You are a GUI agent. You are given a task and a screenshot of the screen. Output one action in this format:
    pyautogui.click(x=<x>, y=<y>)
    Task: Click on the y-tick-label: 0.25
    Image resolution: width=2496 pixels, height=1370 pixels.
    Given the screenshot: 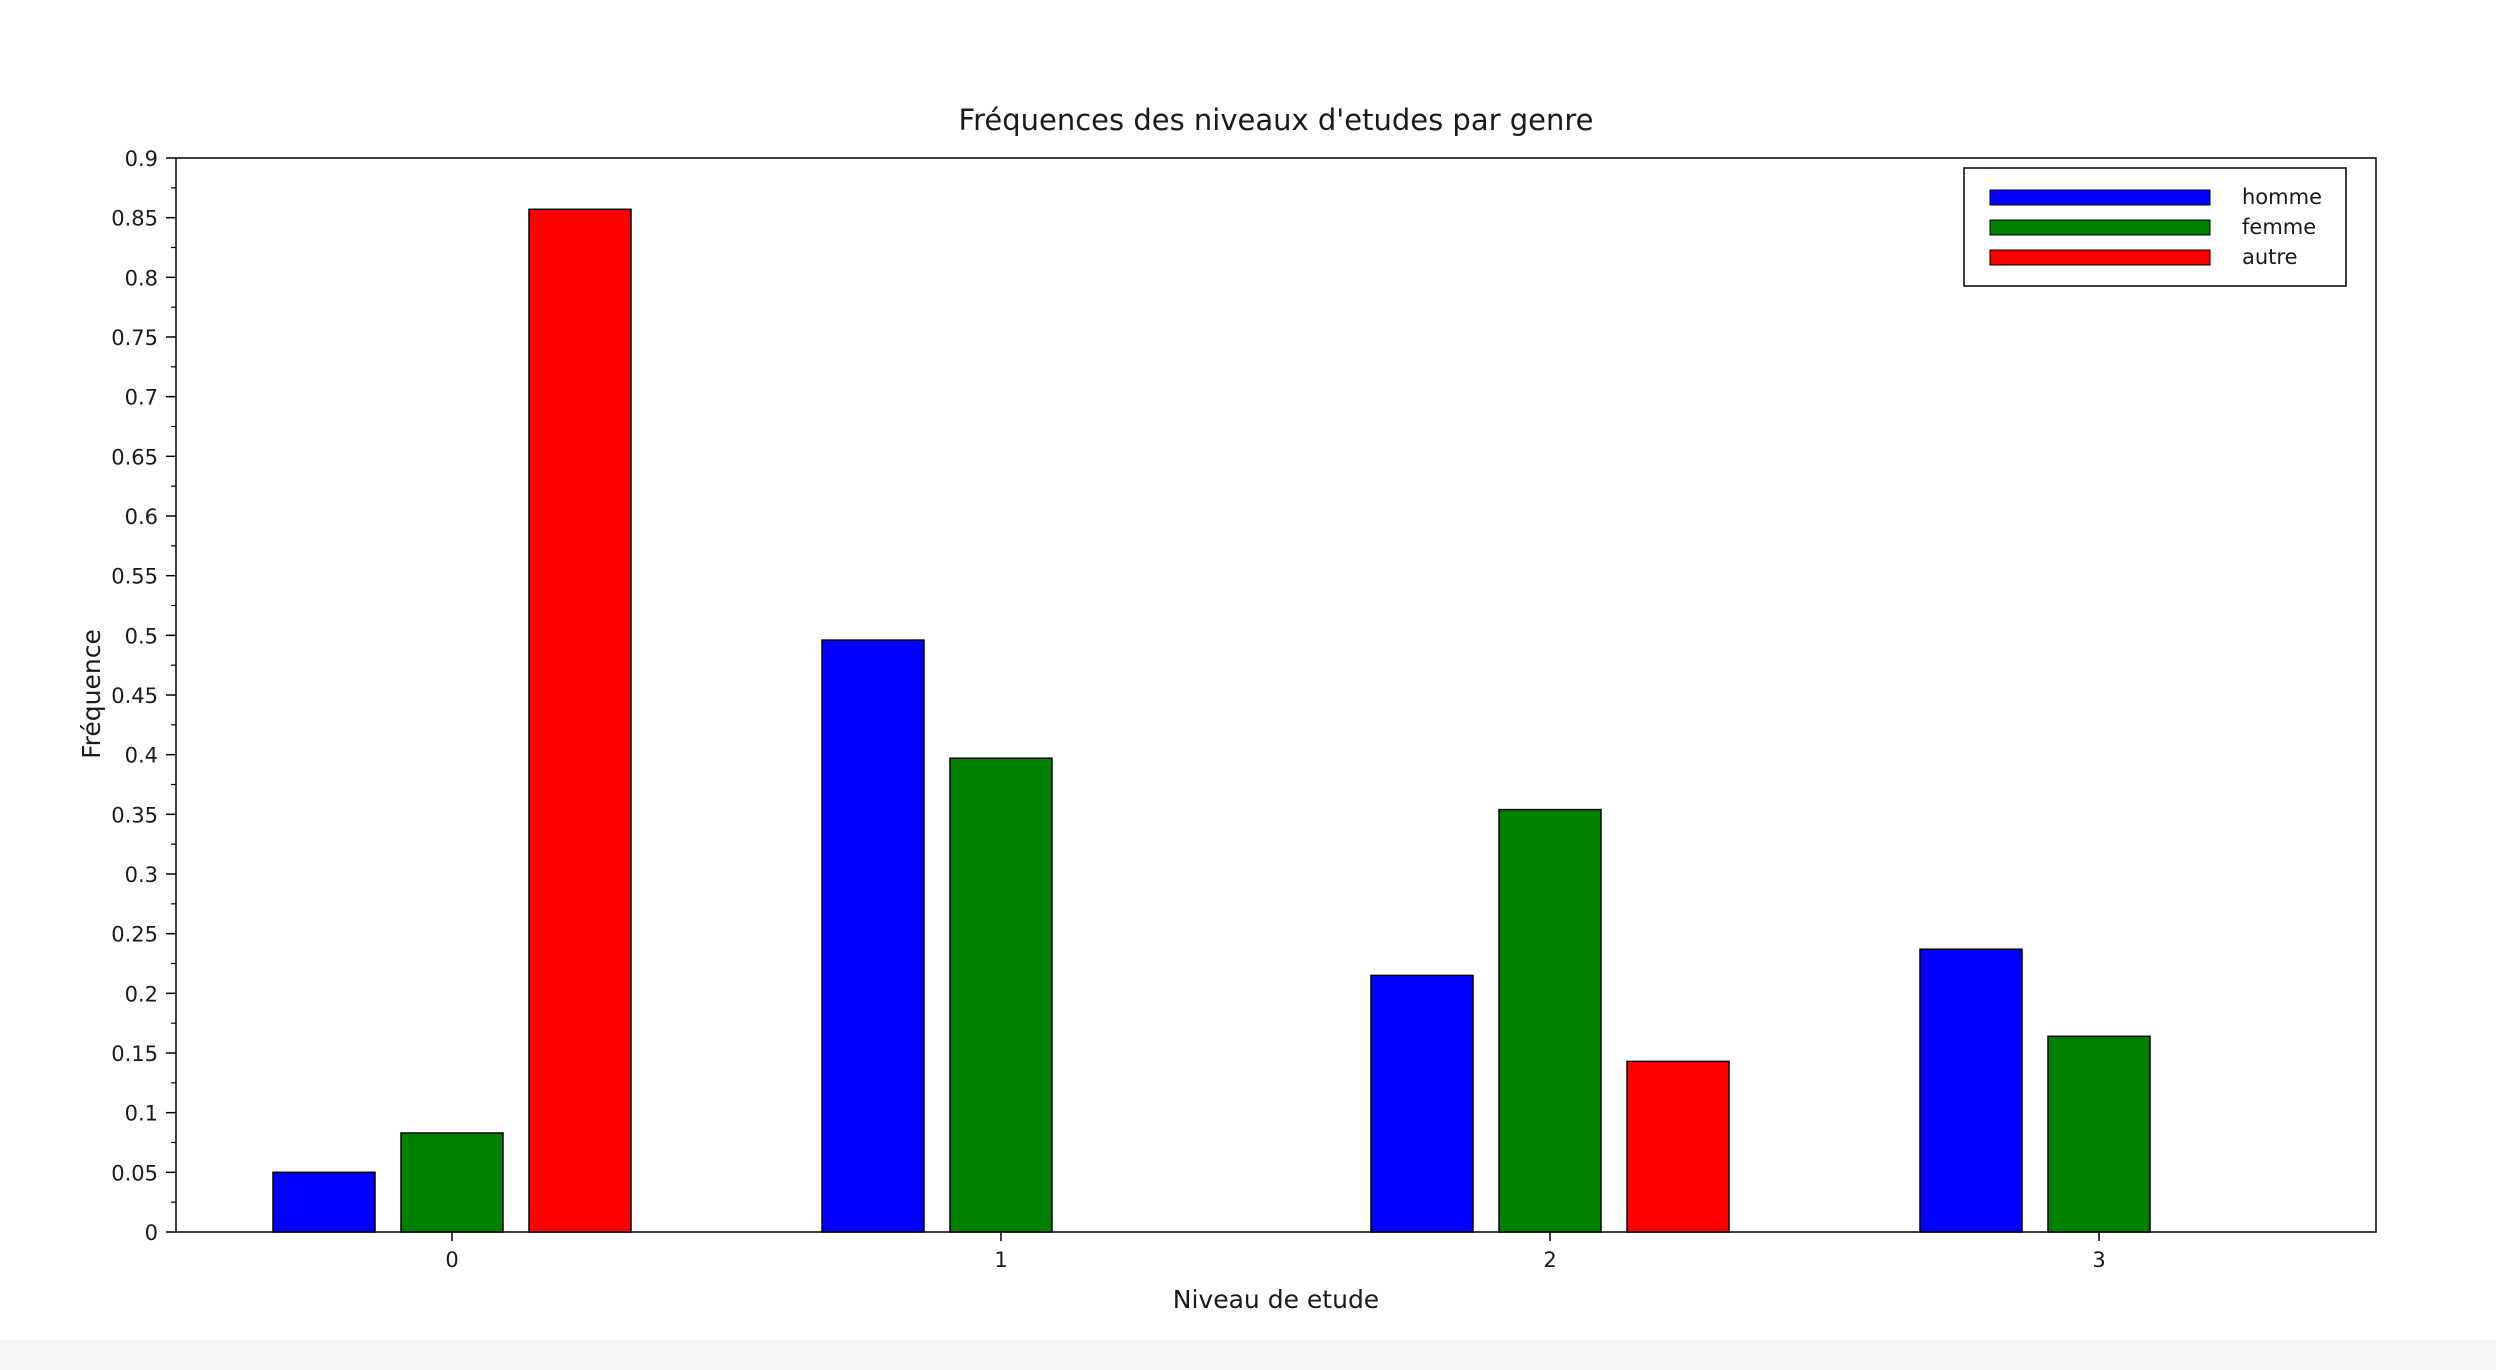 What is the action you would take?
    pyautogui.click(x=134, y=935)
    